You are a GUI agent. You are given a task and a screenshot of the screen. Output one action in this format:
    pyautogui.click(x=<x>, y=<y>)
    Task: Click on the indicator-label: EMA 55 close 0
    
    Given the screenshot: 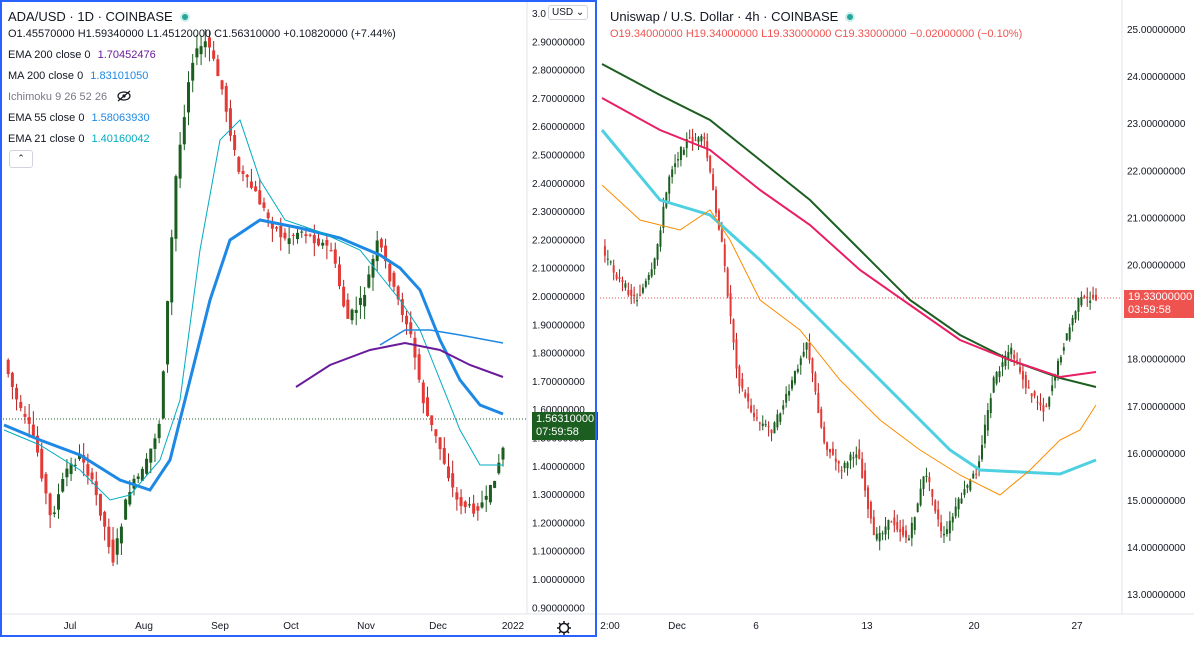 What is the action you would take?
    pyautogui.click(x=46, y=118)
    